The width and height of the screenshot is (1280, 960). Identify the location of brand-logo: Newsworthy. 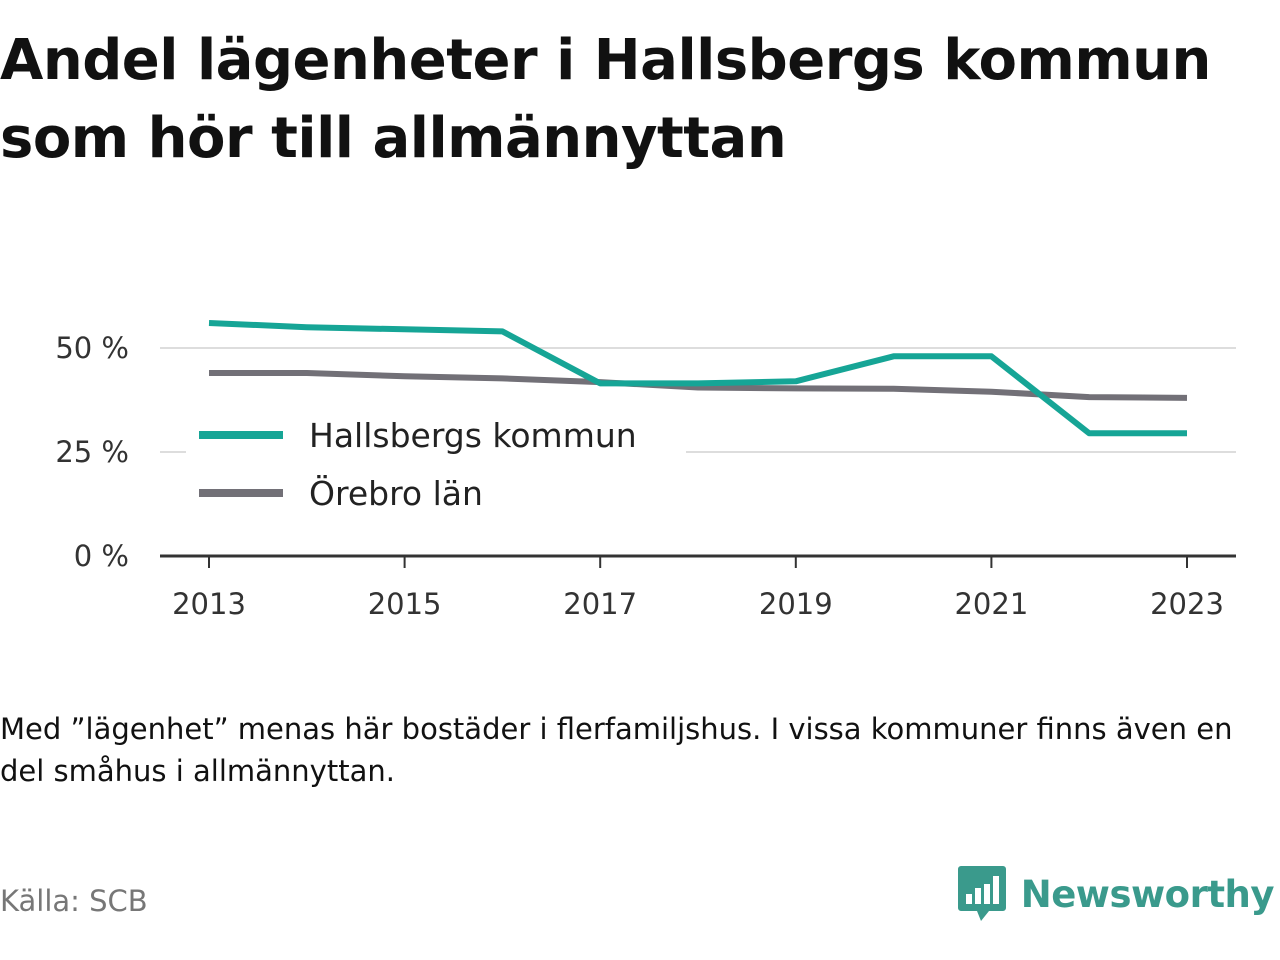
(1116, 894).